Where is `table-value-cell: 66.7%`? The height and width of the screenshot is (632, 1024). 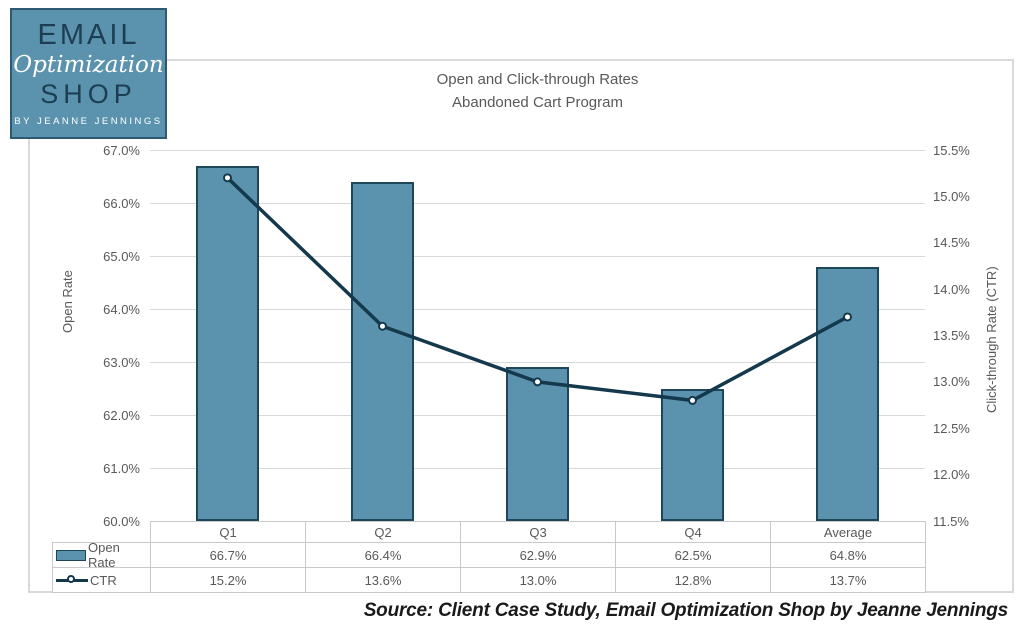
table-value-cell: 66.7% is located at coordinates (228, 555).